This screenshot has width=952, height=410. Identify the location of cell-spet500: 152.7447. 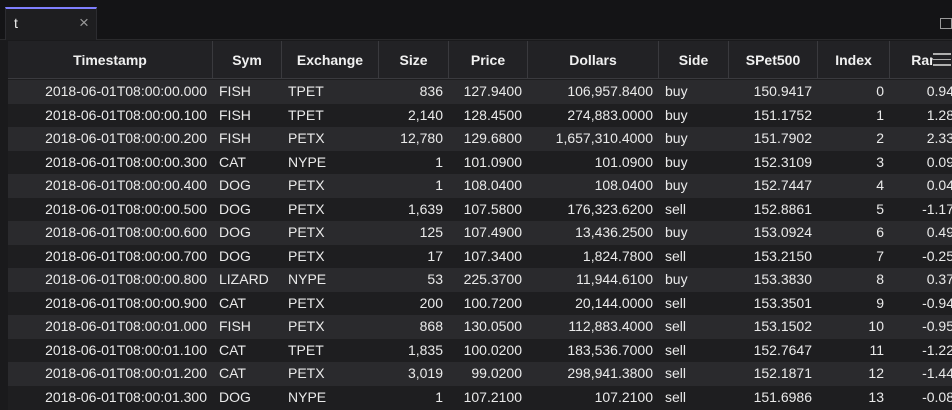
(782, 185).